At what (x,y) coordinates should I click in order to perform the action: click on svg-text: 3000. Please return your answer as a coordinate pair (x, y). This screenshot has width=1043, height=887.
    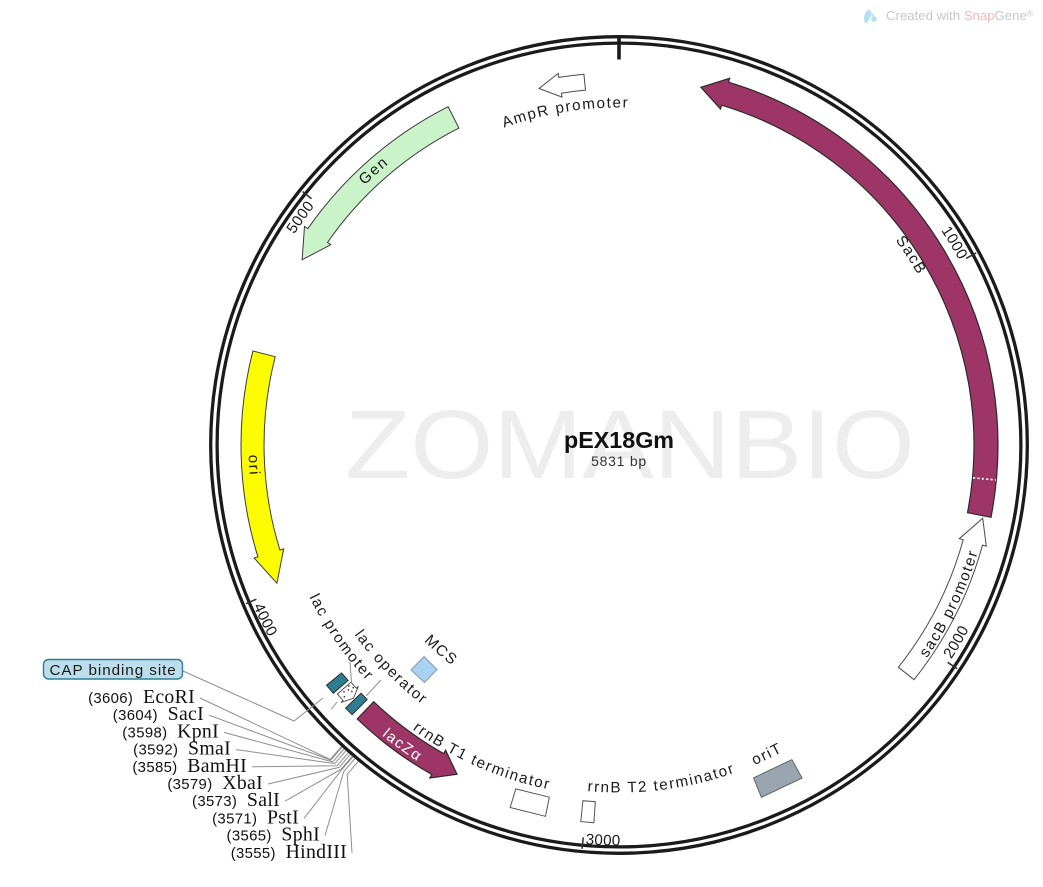
    Looking at the image, I should click on (603, 840).